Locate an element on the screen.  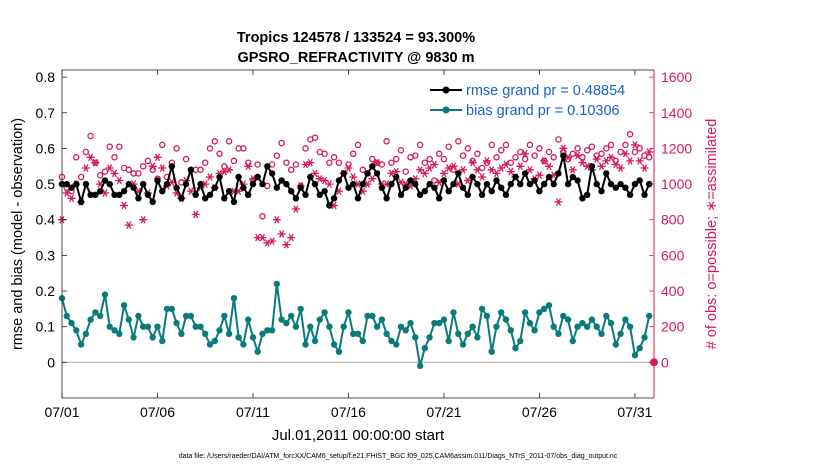
y-right-tick-label: 200 is located at coordinates (673, 327).